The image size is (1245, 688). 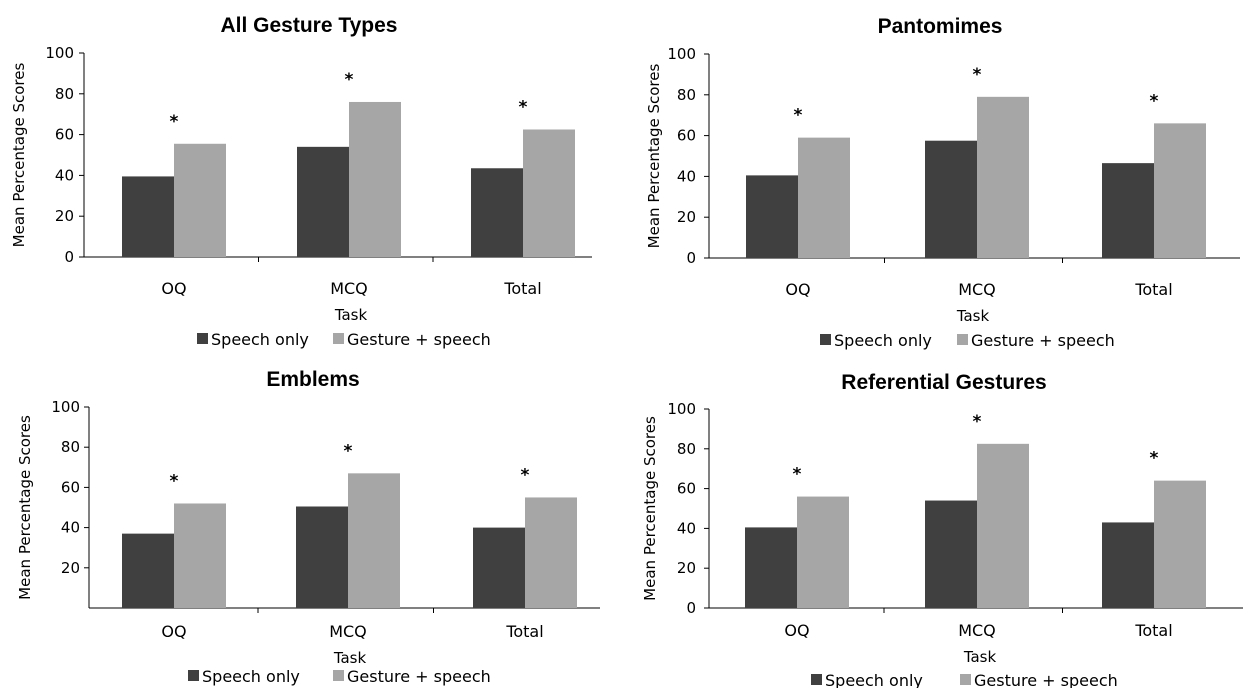 What do you see at coordinates (940, 26) in the screenshot?
I see `chart-title: Pantomimes` at bounding box center [940, 26].